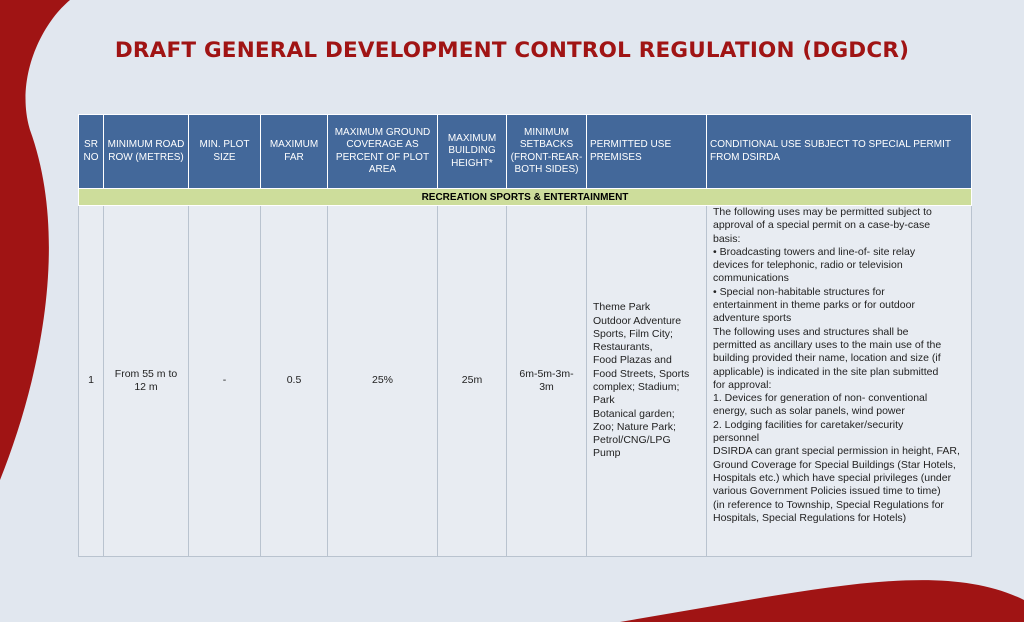  What do you see at coordinates (224, 151) in the screenshot?
I see `header-plot-size: MIN. PLOT SIZE` at bounding box center [224, 151].